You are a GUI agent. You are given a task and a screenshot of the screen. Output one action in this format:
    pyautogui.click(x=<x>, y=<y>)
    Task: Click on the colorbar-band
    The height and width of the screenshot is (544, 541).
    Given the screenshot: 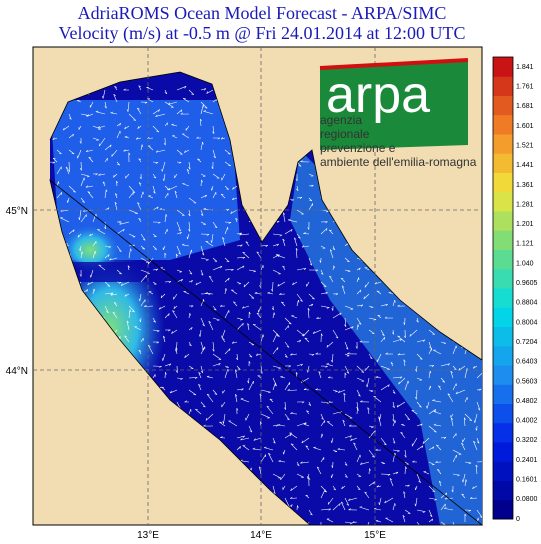 What is the action you would take?
    pyautogui.click(x=503, y=355)
    